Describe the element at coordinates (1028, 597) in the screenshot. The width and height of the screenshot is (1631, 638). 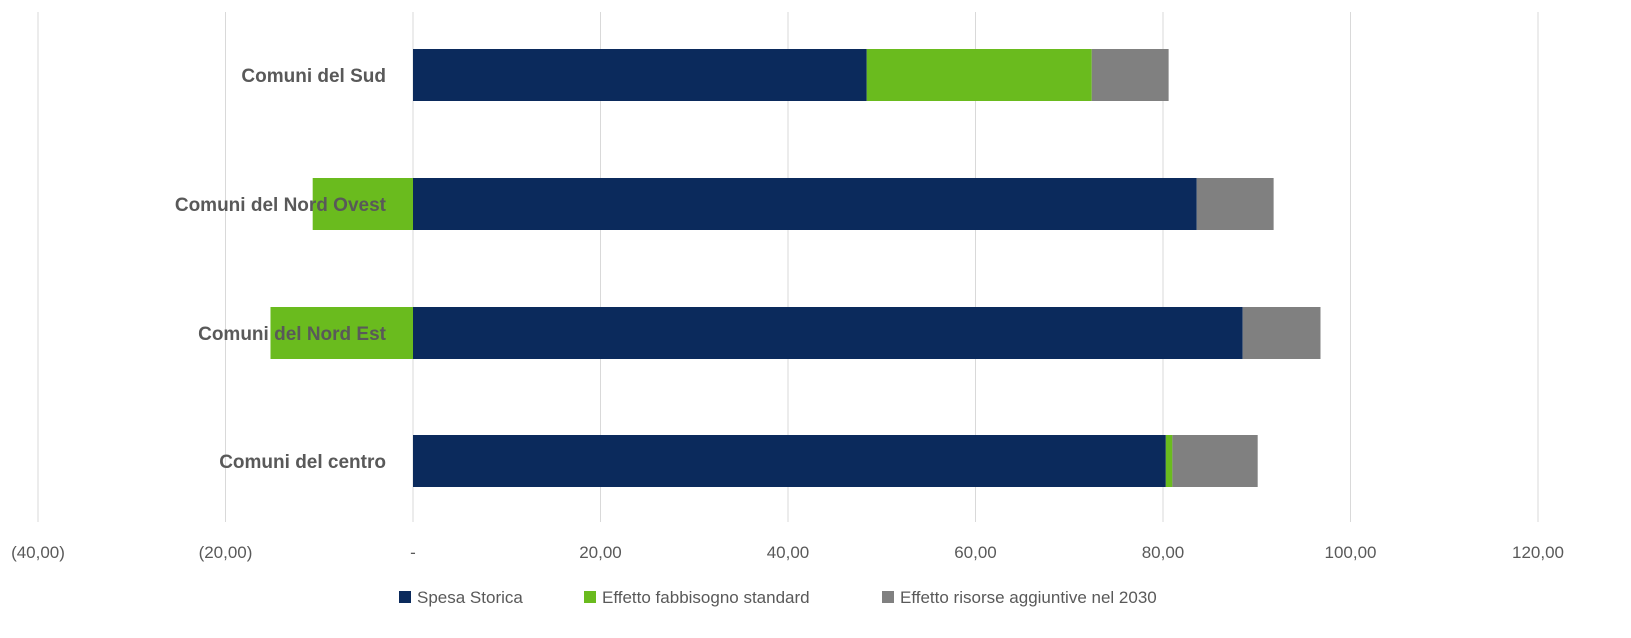
I see `legend-label: Effetto risorse aggiuntive nel 2030` at that location.